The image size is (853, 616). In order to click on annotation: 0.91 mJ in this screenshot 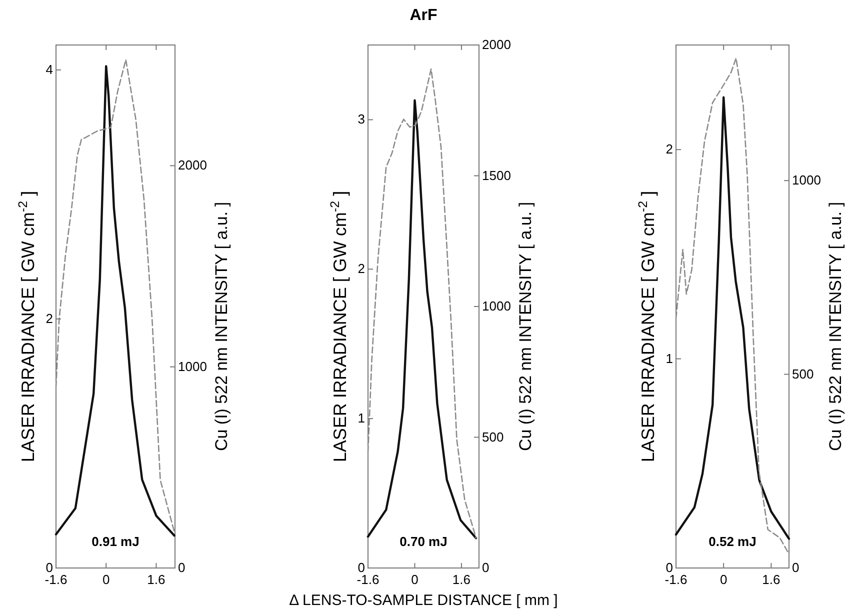, I will do `click(116, 541)`.